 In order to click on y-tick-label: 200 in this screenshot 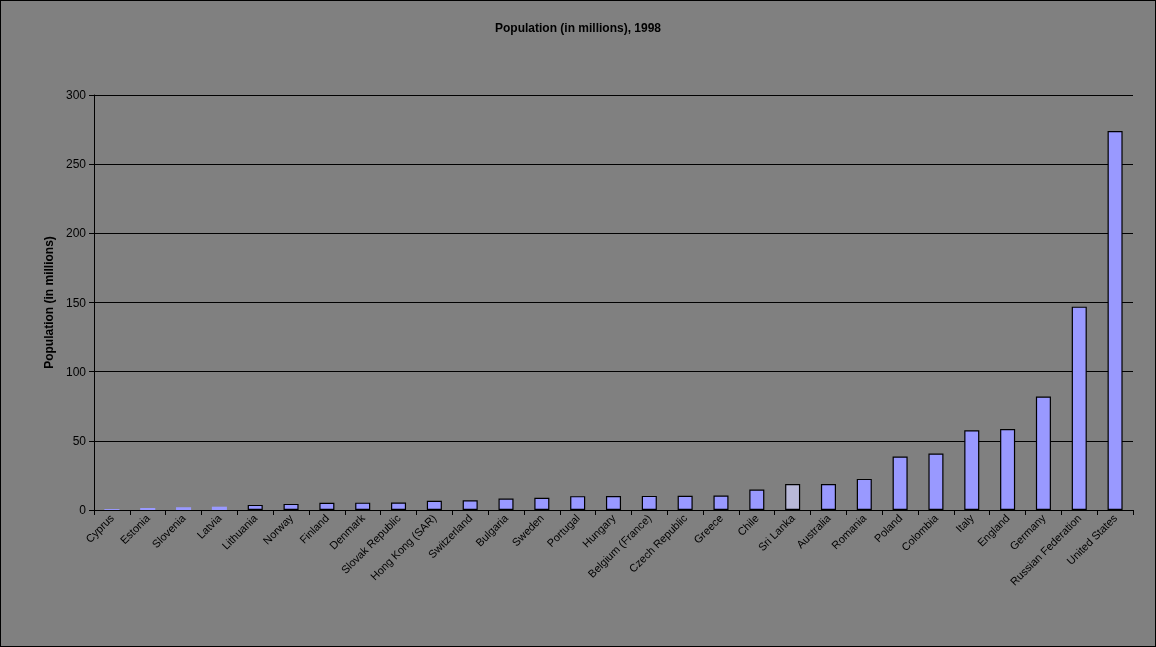, I will do `click(76, 233)`.